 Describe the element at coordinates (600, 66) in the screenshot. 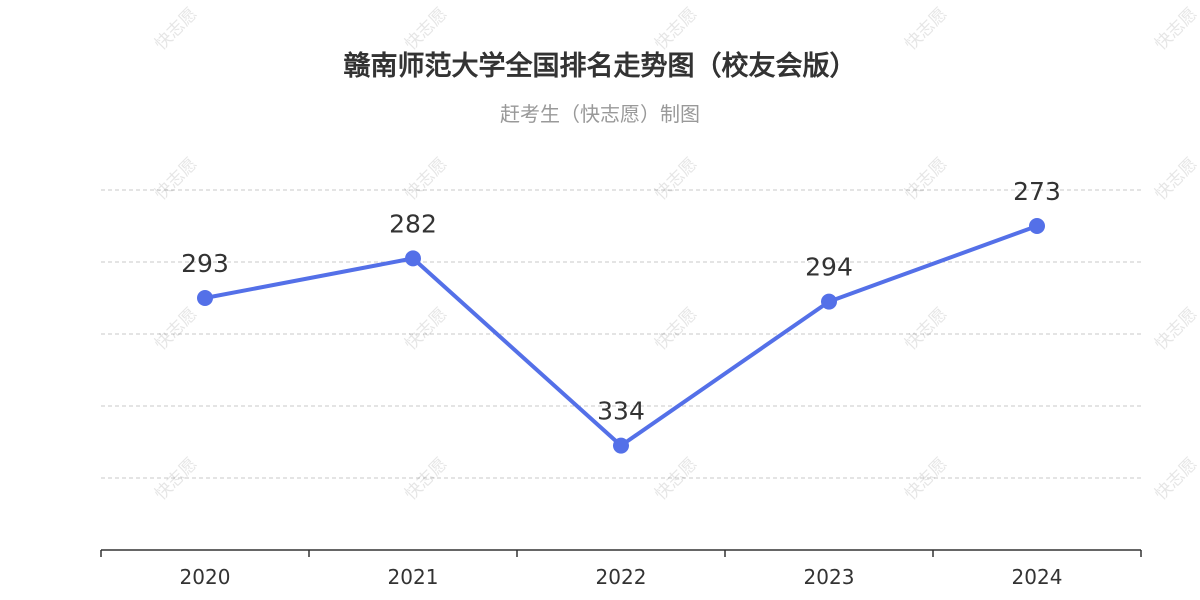

I see `chart-title: 赣南师范大学全国排名走势图（校友会版）` at that location.